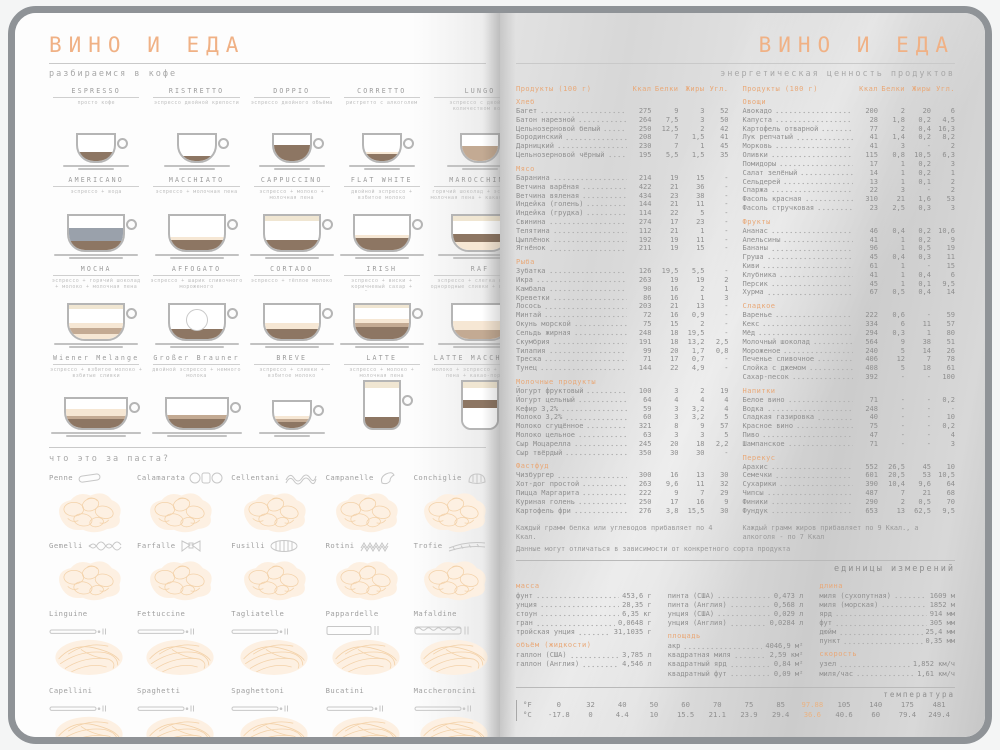 This screenshot has width=1000, height=750. What do you see at coordinates (590, 715) in the screenshot?
I see `temperature-value: 0` at bounding box center [590, 715].